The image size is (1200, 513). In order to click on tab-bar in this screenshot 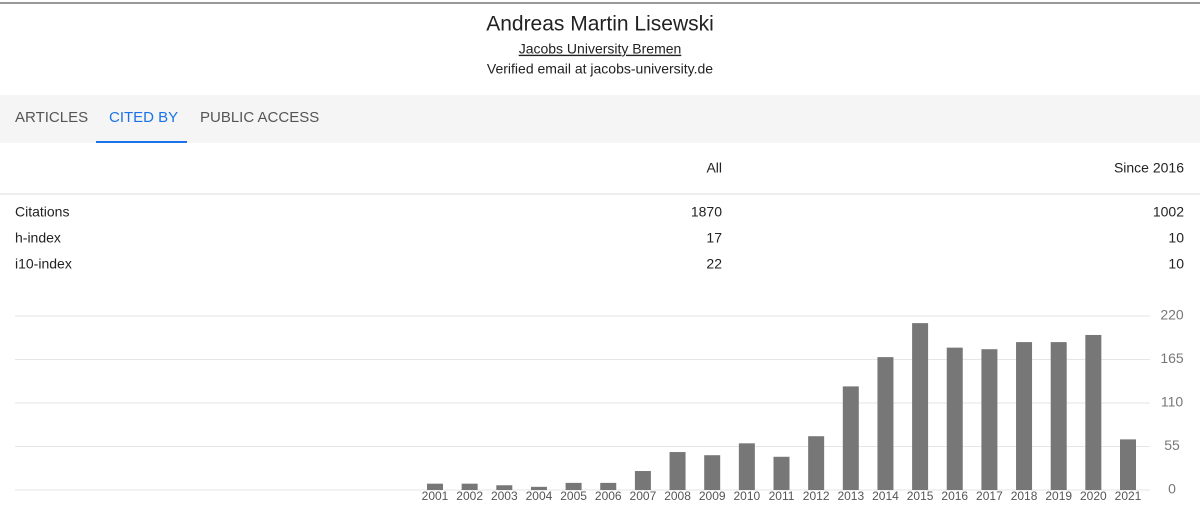, I will do `click(600, 119)`.